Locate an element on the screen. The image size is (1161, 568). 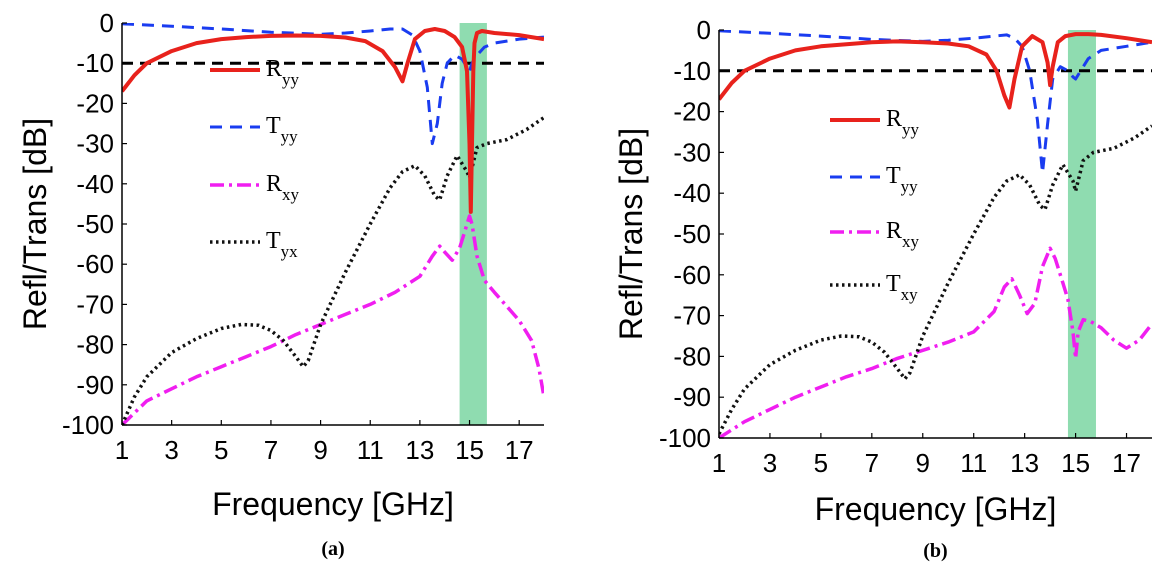
series-line-Tyy is located at coordinates (333, 84).